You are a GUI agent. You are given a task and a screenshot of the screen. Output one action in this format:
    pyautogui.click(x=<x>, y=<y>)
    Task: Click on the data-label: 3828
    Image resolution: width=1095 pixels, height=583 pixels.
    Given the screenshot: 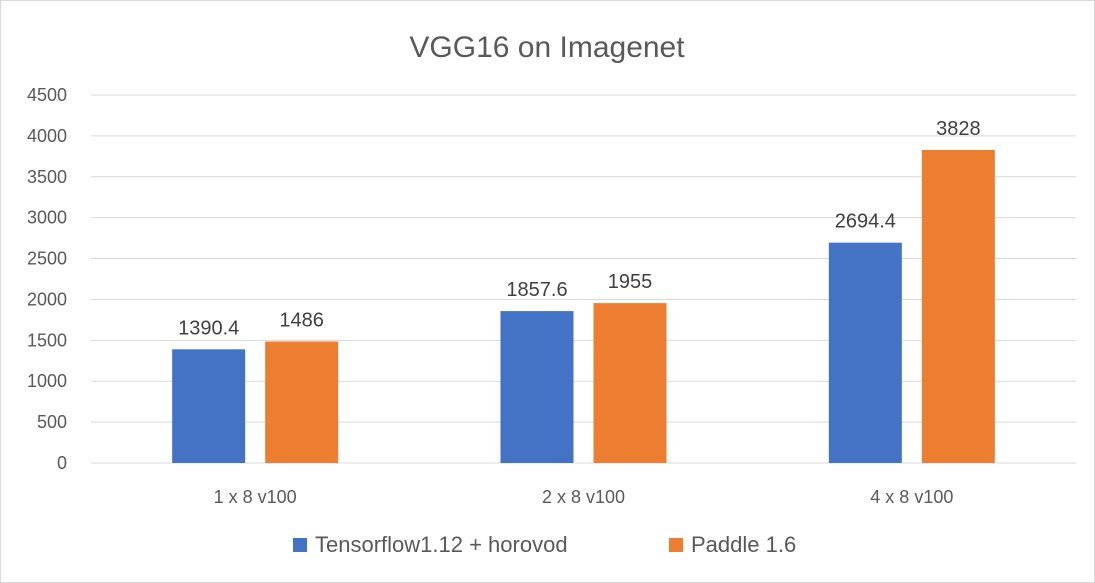 What is the action you would take?
    pyautogui.click(x=958, y=129)
    